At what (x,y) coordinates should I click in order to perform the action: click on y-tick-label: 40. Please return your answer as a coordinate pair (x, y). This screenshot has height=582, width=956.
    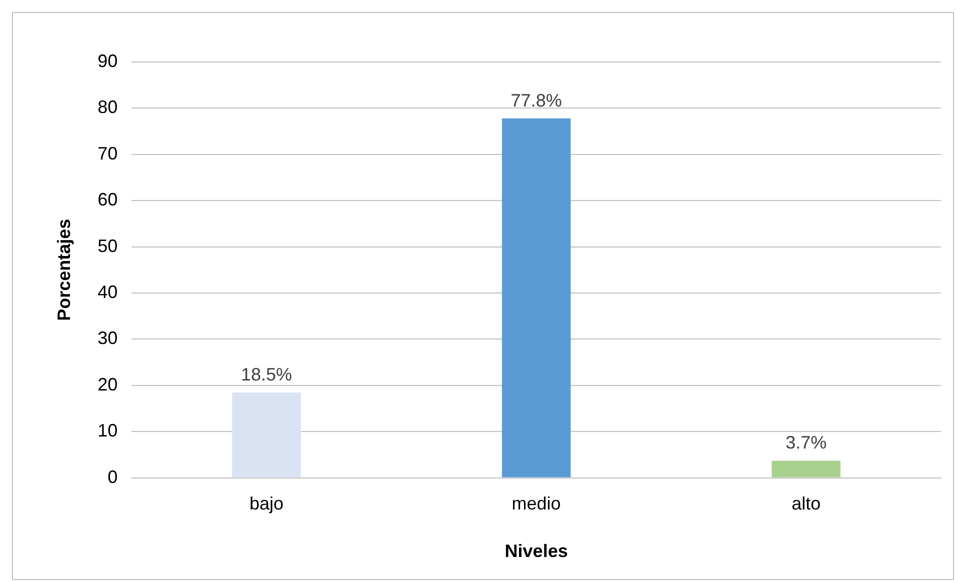
    Looking at the image, I should click on (108, 292).